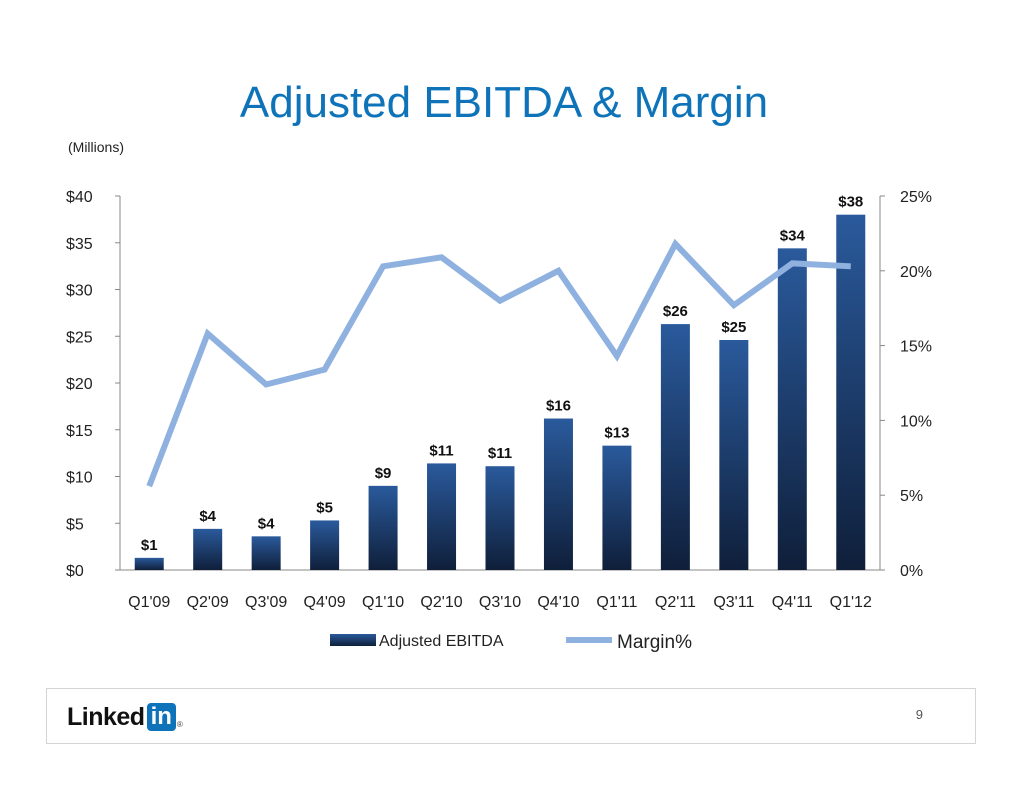  I want to click on right-axis-tick-label: 10%, so click(916, 421).